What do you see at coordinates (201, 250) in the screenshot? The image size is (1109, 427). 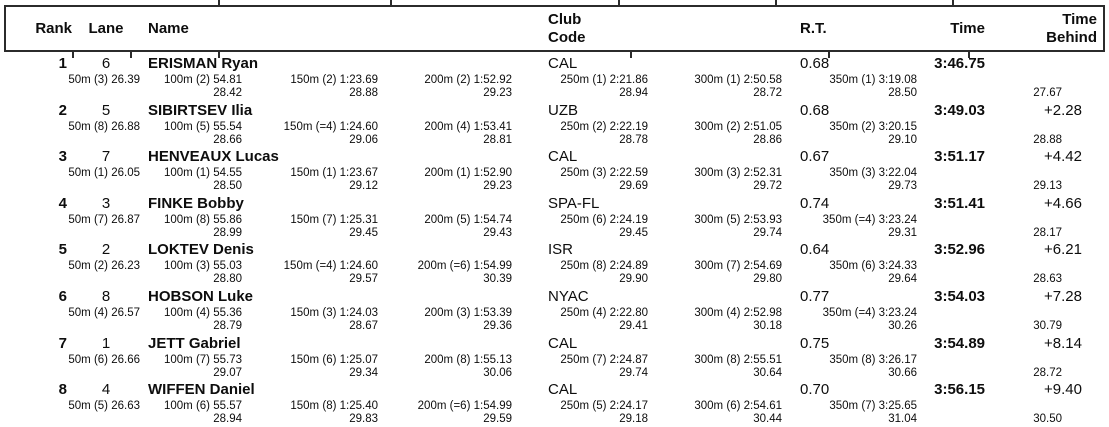 I see `swimmer-name: LOKTEV Denis` at bounding box center [201, 250].